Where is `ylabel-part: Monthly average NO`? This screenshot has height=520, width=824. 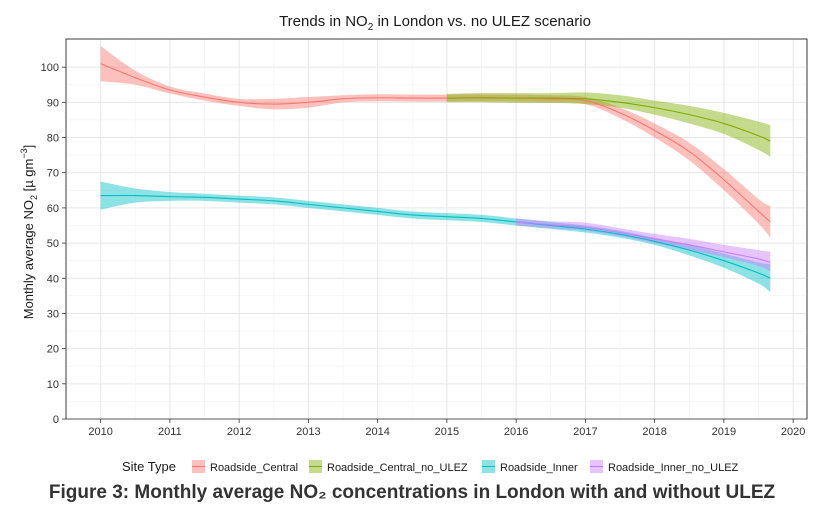 ylabel-part: Monthly average NO is located at coordinates (28, 259).